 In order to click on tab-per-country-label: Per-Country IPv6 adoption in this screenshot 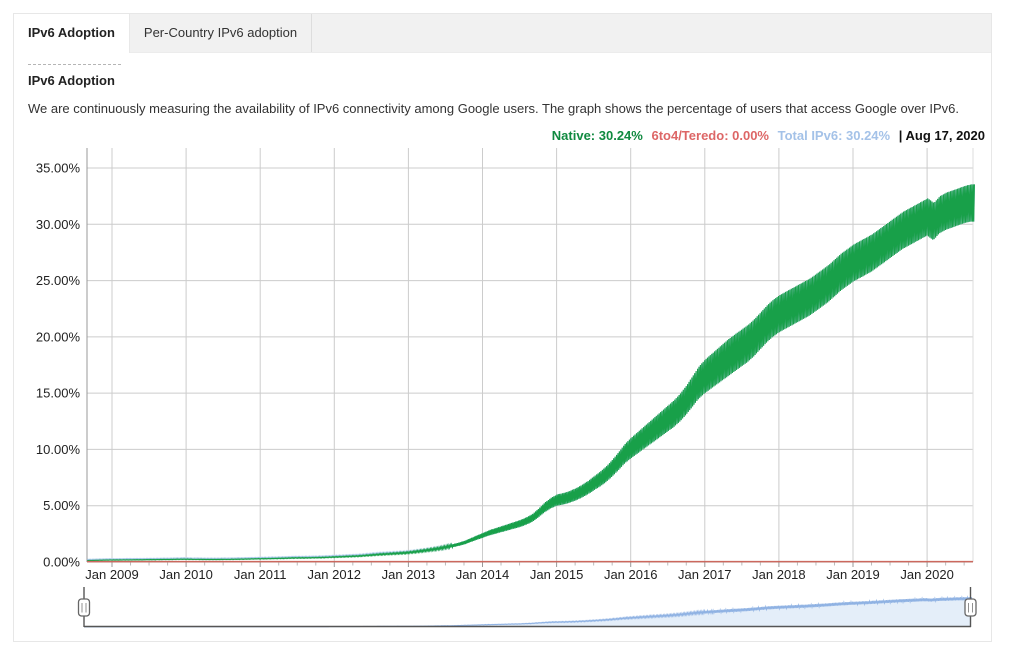, I will do `click(220, 32)`.